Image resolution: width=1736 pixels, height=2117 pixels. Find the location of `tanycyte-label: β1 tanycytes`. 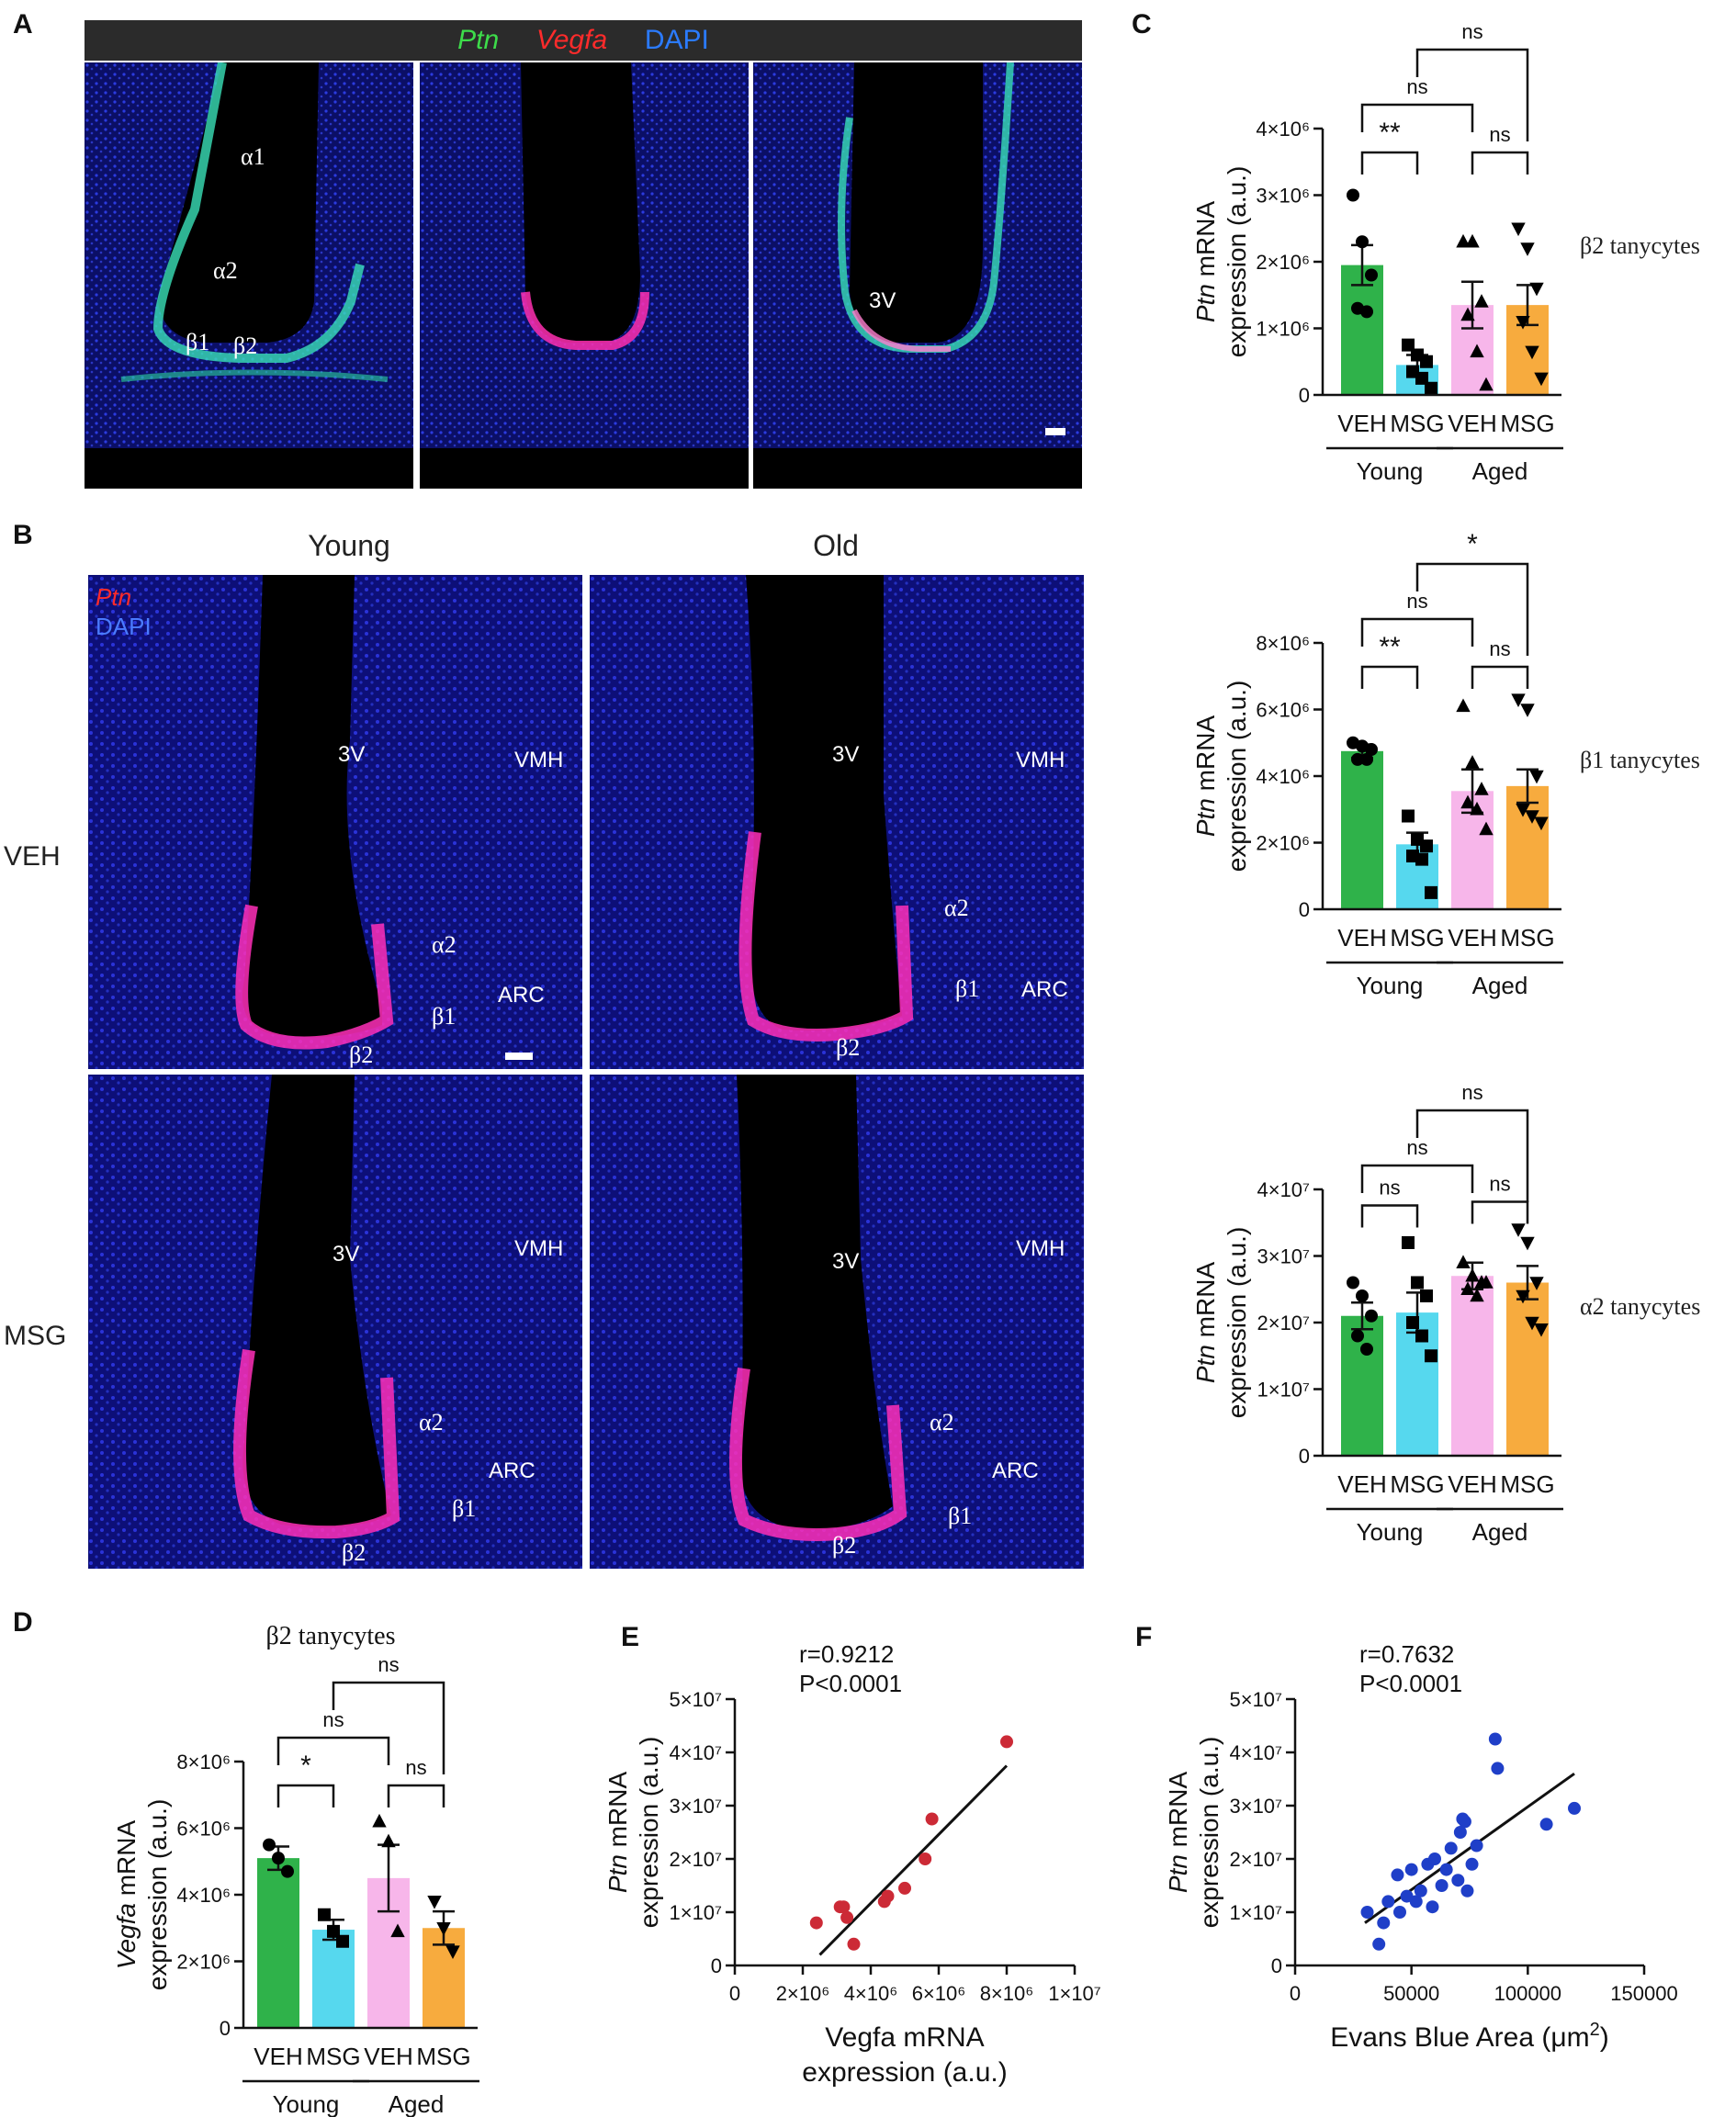

tanycyte-label: β1 tanycytes is located at coordinates (1640, 760).